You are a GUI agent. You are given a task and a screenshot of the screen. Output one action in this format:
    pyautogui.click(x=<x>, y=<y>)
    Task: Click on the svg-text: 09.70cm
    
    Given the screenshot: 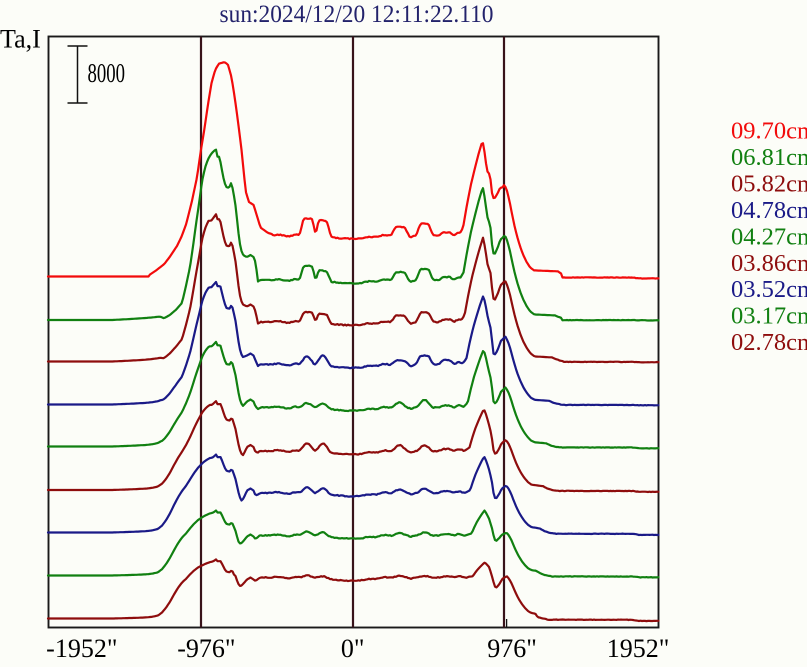 What is the action you would take?
    pyautogui.click(x=769, y=131)
    